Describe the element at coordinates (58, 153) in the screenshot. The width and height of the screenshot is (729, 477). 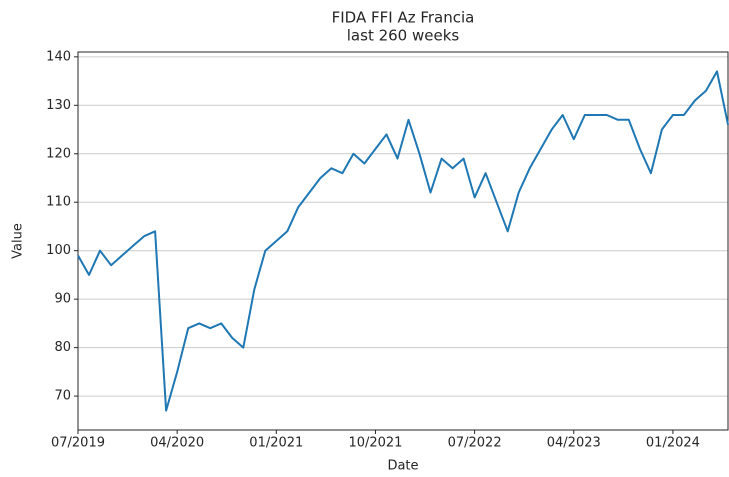
I see `y-tick-label: 120` at that location.